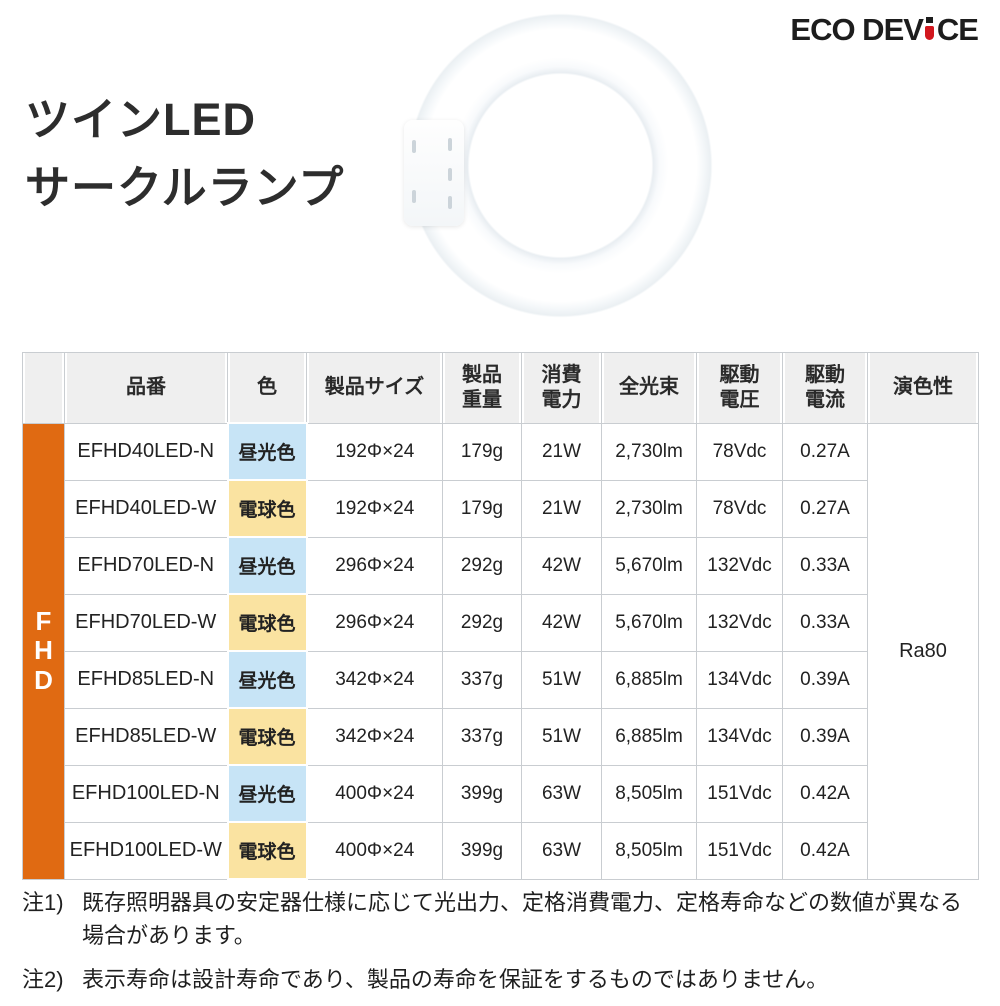  I want to click on table-corner-cell, so click(43, 388).